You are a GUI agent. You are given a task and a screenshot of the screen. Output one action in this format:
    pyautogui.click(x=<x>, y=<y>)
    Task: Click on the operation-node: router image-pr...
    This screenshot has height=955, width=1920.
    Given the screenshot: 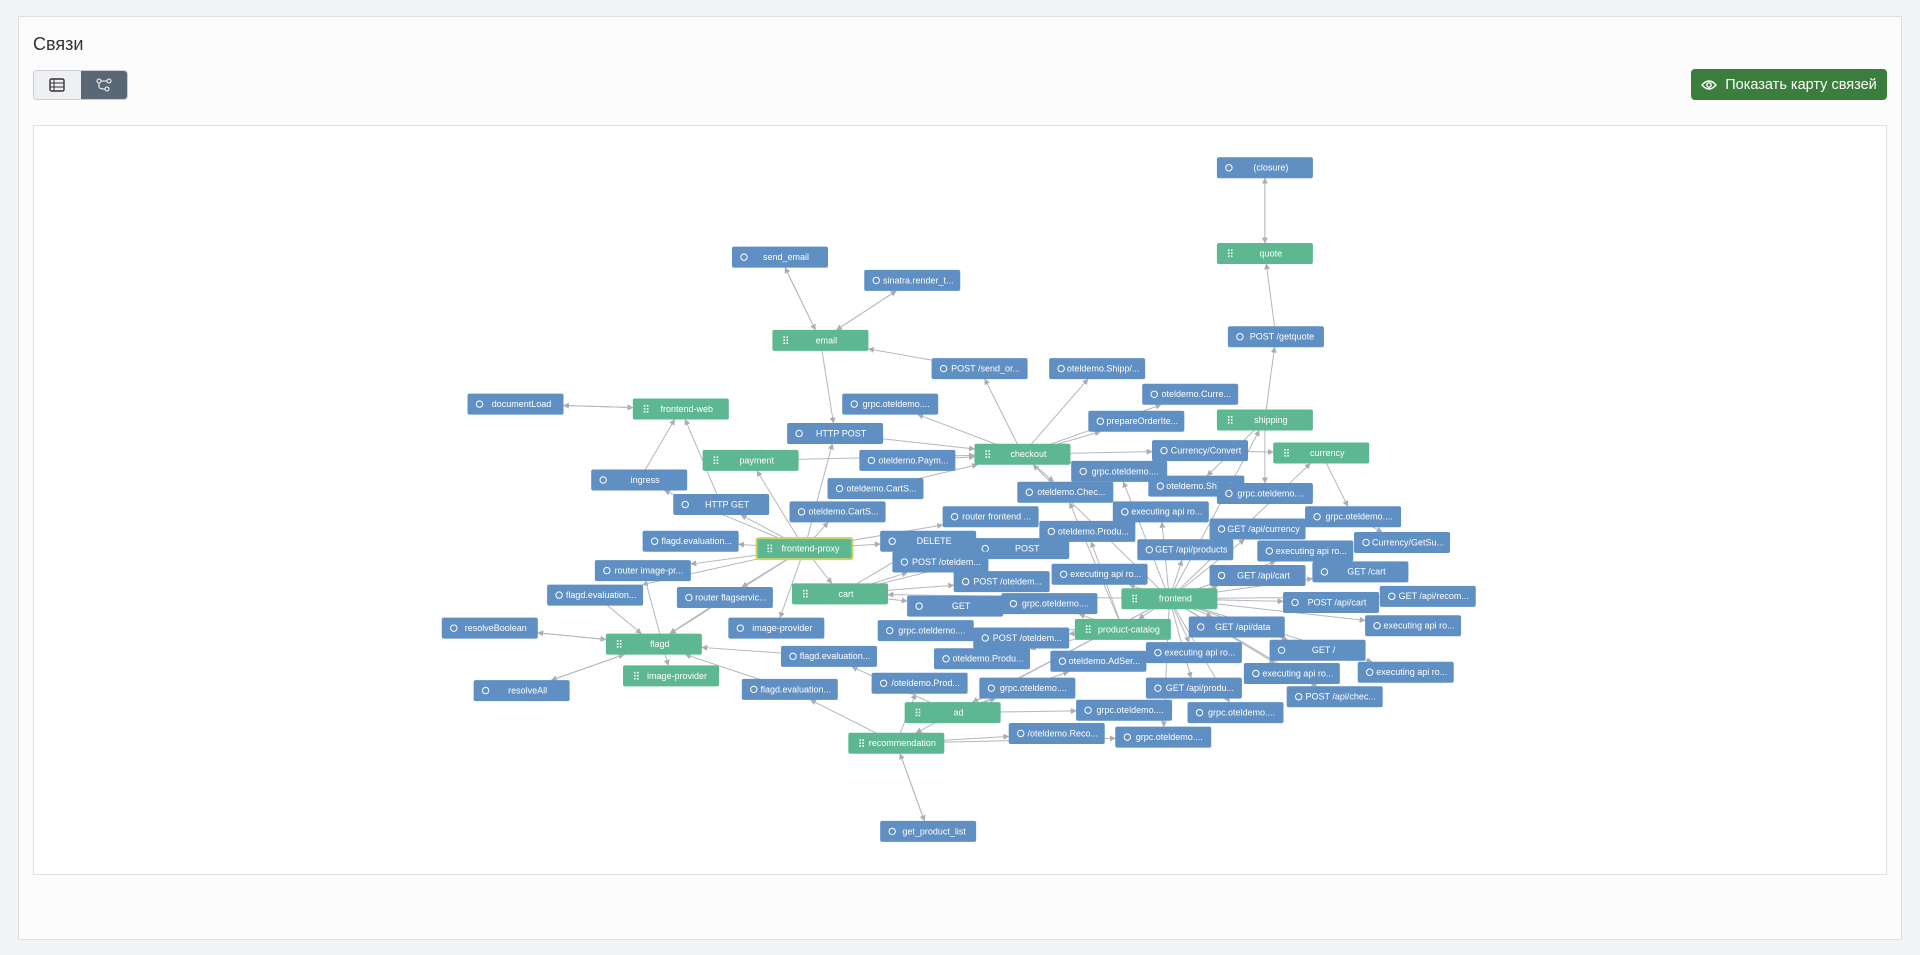 What is the action you would take?
    pyautogui.click(x=642, y=571)
    